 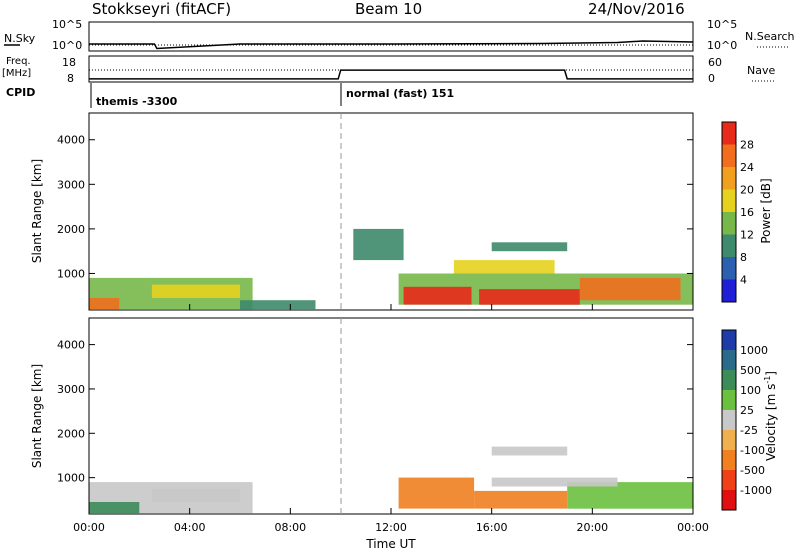 What do you see at coordinates (67, 24) in the screenshot?
I see `nsky-tick-top: 10^5` at bounding box center [67, 24].